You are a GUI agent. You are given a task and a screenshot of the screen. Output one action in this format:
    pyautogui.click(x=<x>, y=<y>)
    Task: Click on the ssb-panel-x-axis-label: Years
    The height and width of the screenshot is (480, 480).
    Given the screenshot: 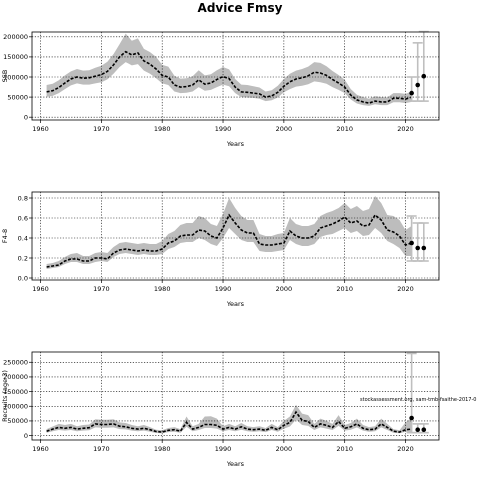 What is the action you would take?
    pyautogui.click(x=235, y=144)
    